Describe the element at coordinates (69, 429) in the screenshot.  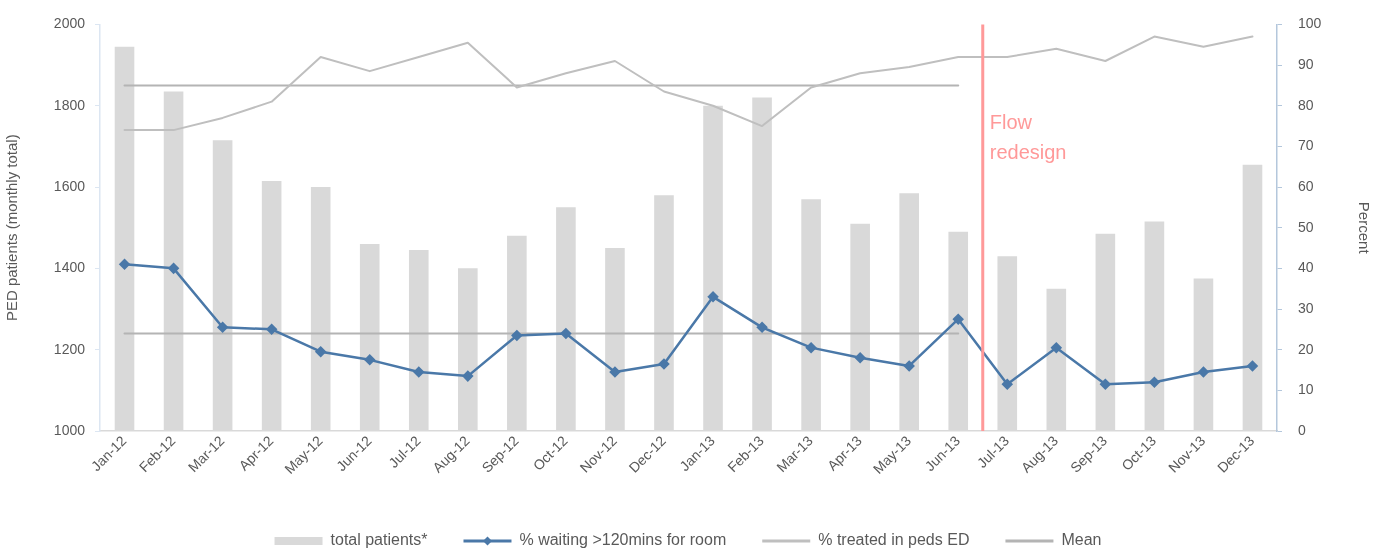
I see `y-tick-label: 1000` at that location.